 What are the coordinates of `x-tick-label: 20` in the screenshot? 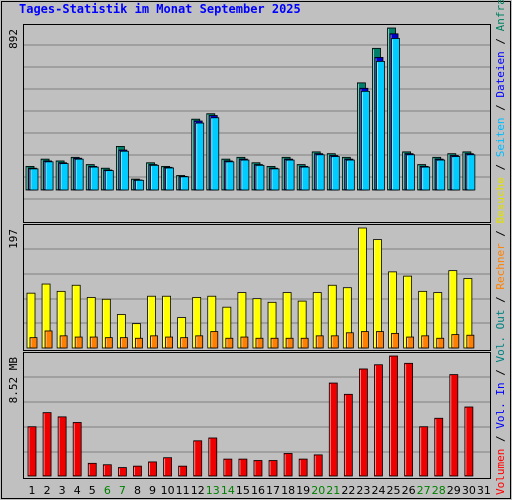 It's located at (318, 490).